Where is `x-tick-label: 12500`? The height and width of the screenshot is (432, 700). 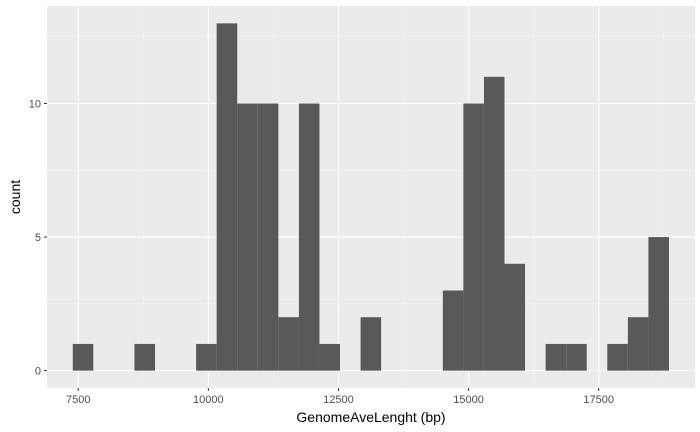
x-tick-label: 12500 is located at coordinates (338, 400).